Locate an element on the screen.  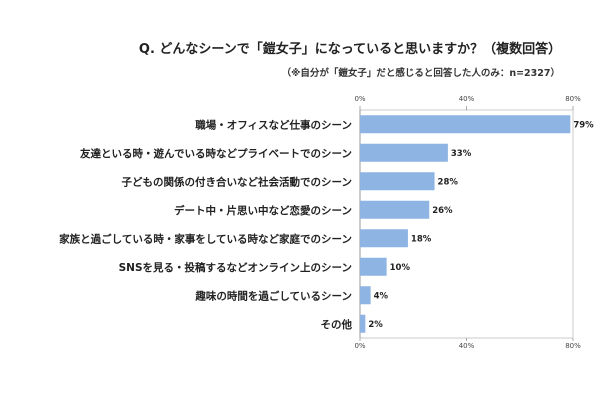
chart-title: Q. どんなシーンで「鎧女子」になっていると思いますか？（複数回答） is located at coordinates (350, 49).